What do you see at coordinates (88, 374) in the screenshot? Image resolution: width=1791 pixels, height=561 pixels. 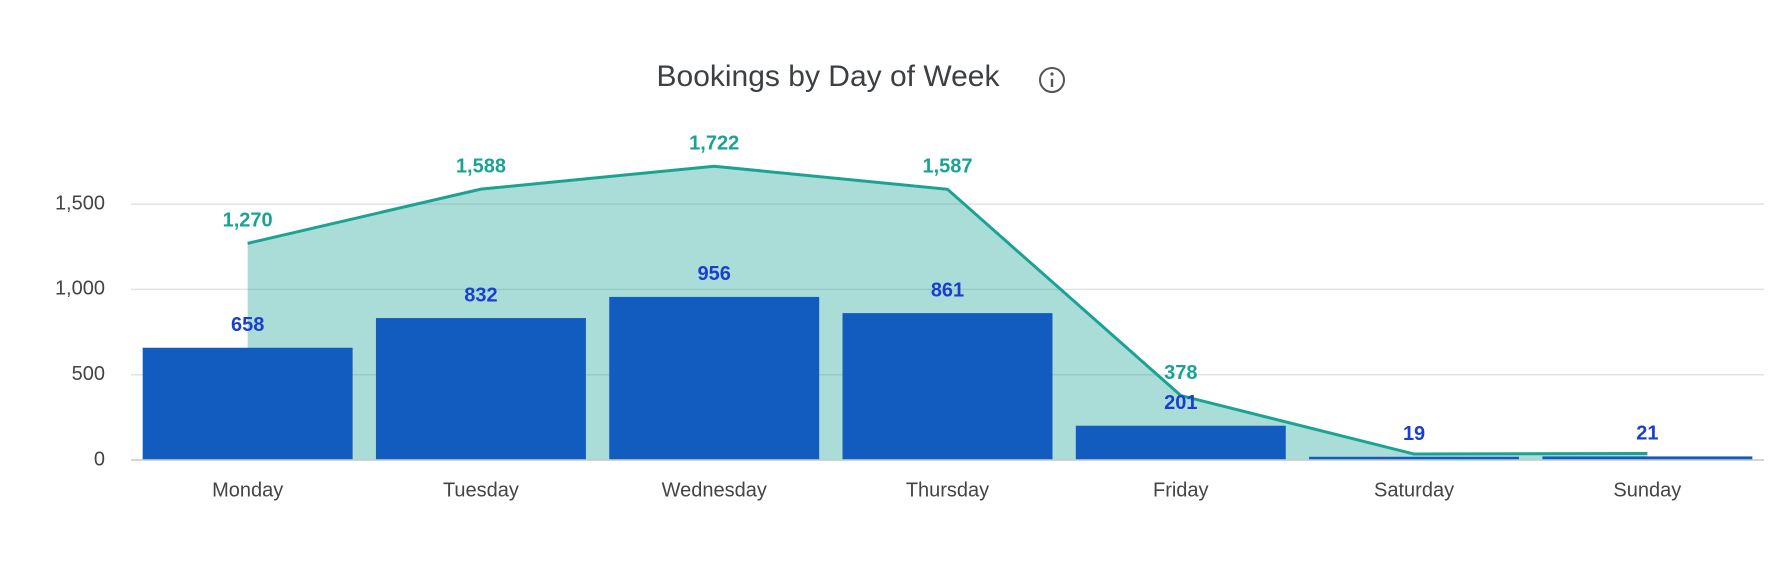 I see `y-tick-label: 500` at bounding box center [88, 374].